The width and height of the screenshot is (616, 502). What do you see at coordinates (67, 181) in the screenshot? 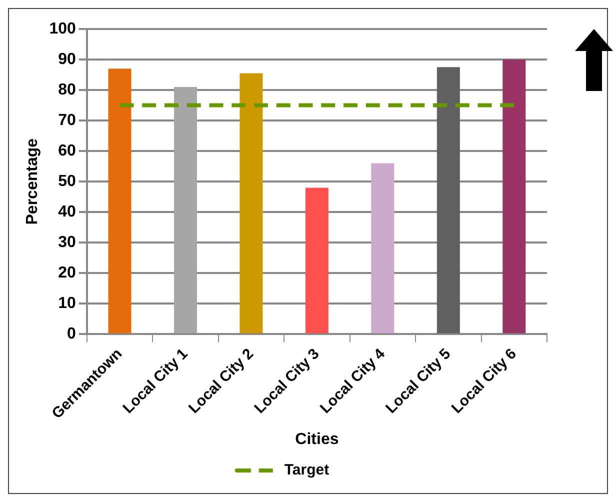
I see `y-tick-label: 50` at bounding box center [67, 181].